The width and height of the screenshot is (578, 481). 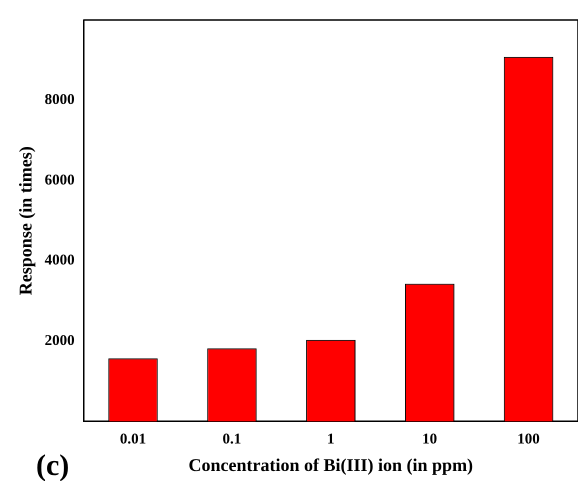 I want to click on y-tick-label: 4000, so click(x=59, y=260).